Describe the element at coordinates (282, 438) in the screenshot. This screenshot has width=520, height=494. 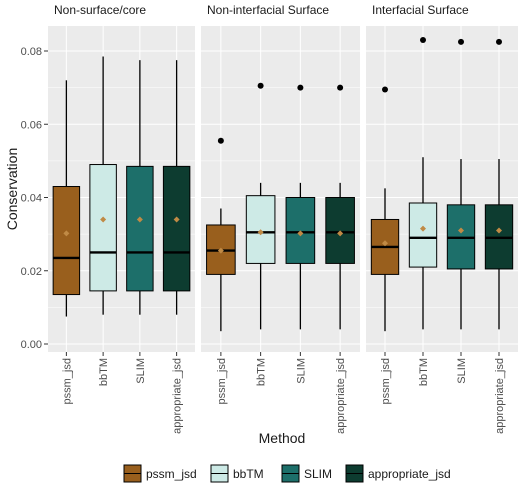
I see `x-axis-title: Method` at that location.